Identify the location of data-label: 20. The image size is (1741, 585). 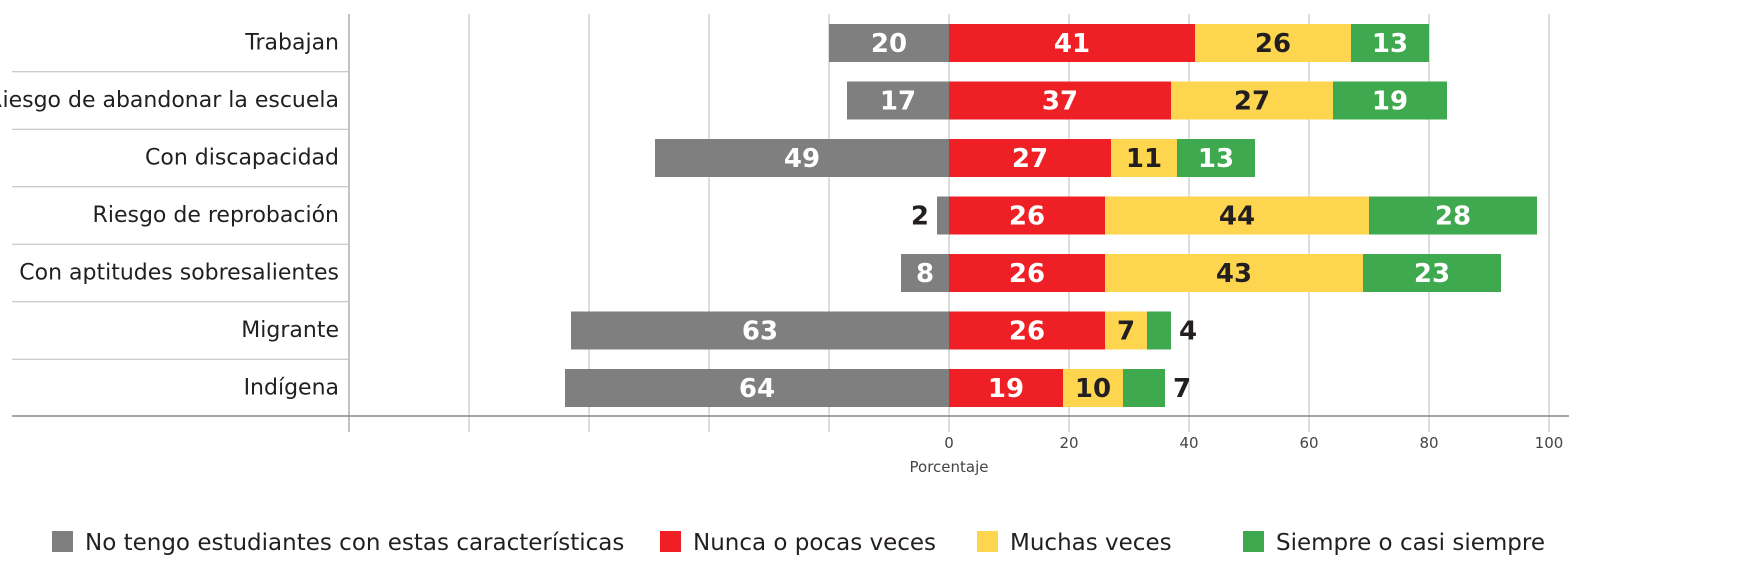
(889, 44).